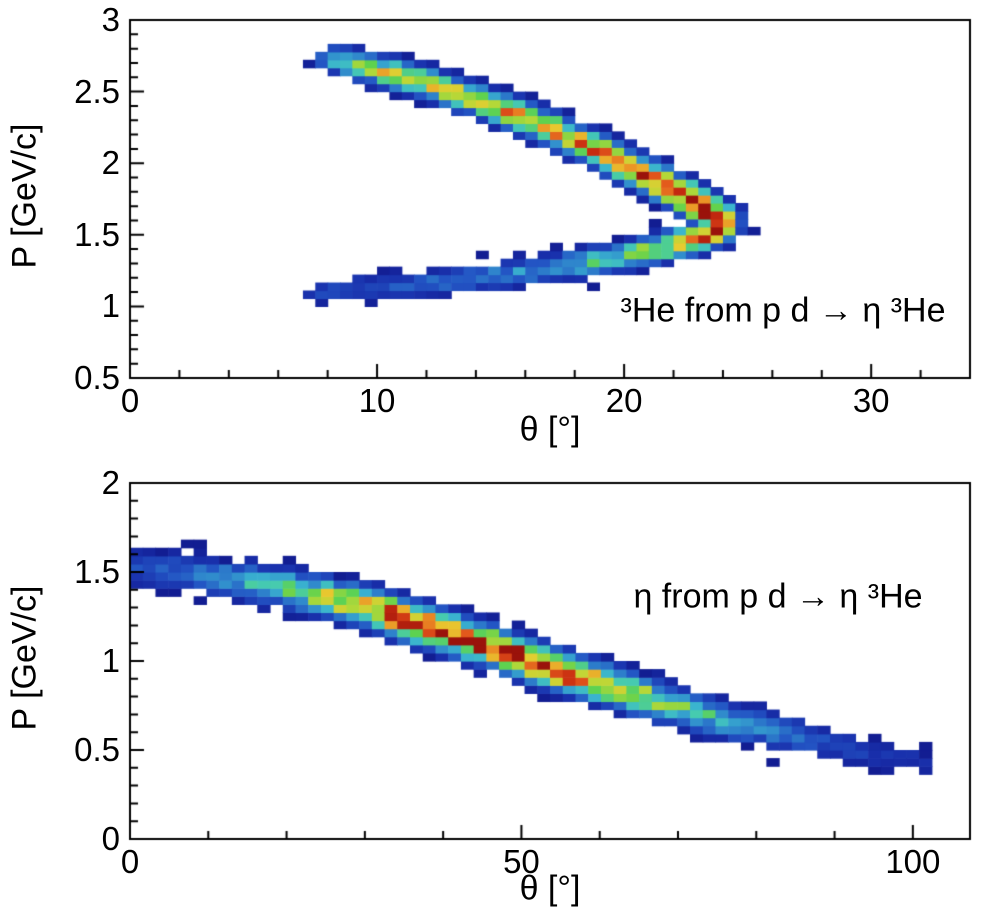 This screenshot has height=910, width=982. Describe the element at coordinates (521, 861) in the screenshot. I see `x-tick-label: 50` at that location.